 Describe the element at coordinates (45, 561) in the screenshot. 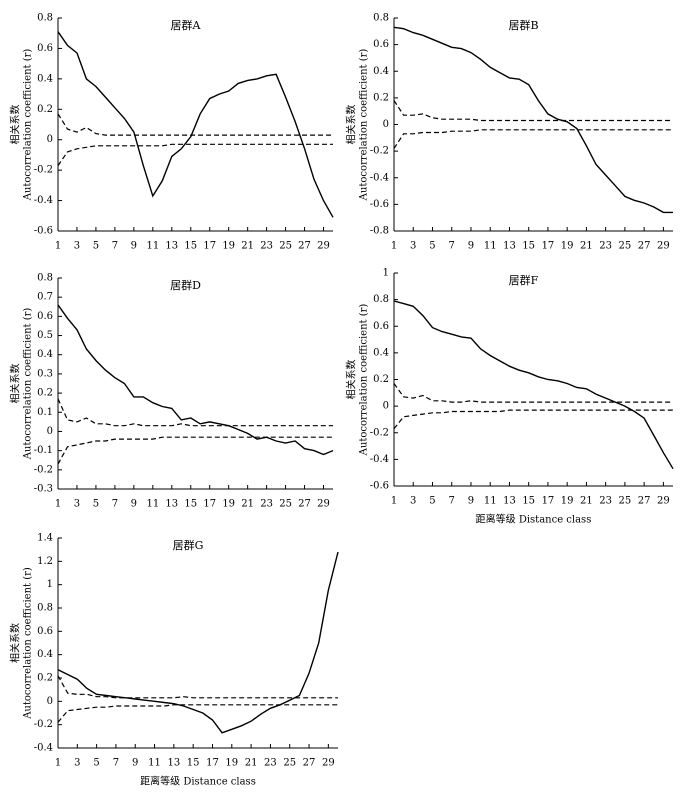

I see `y-tick-label: 1.2` at that location.